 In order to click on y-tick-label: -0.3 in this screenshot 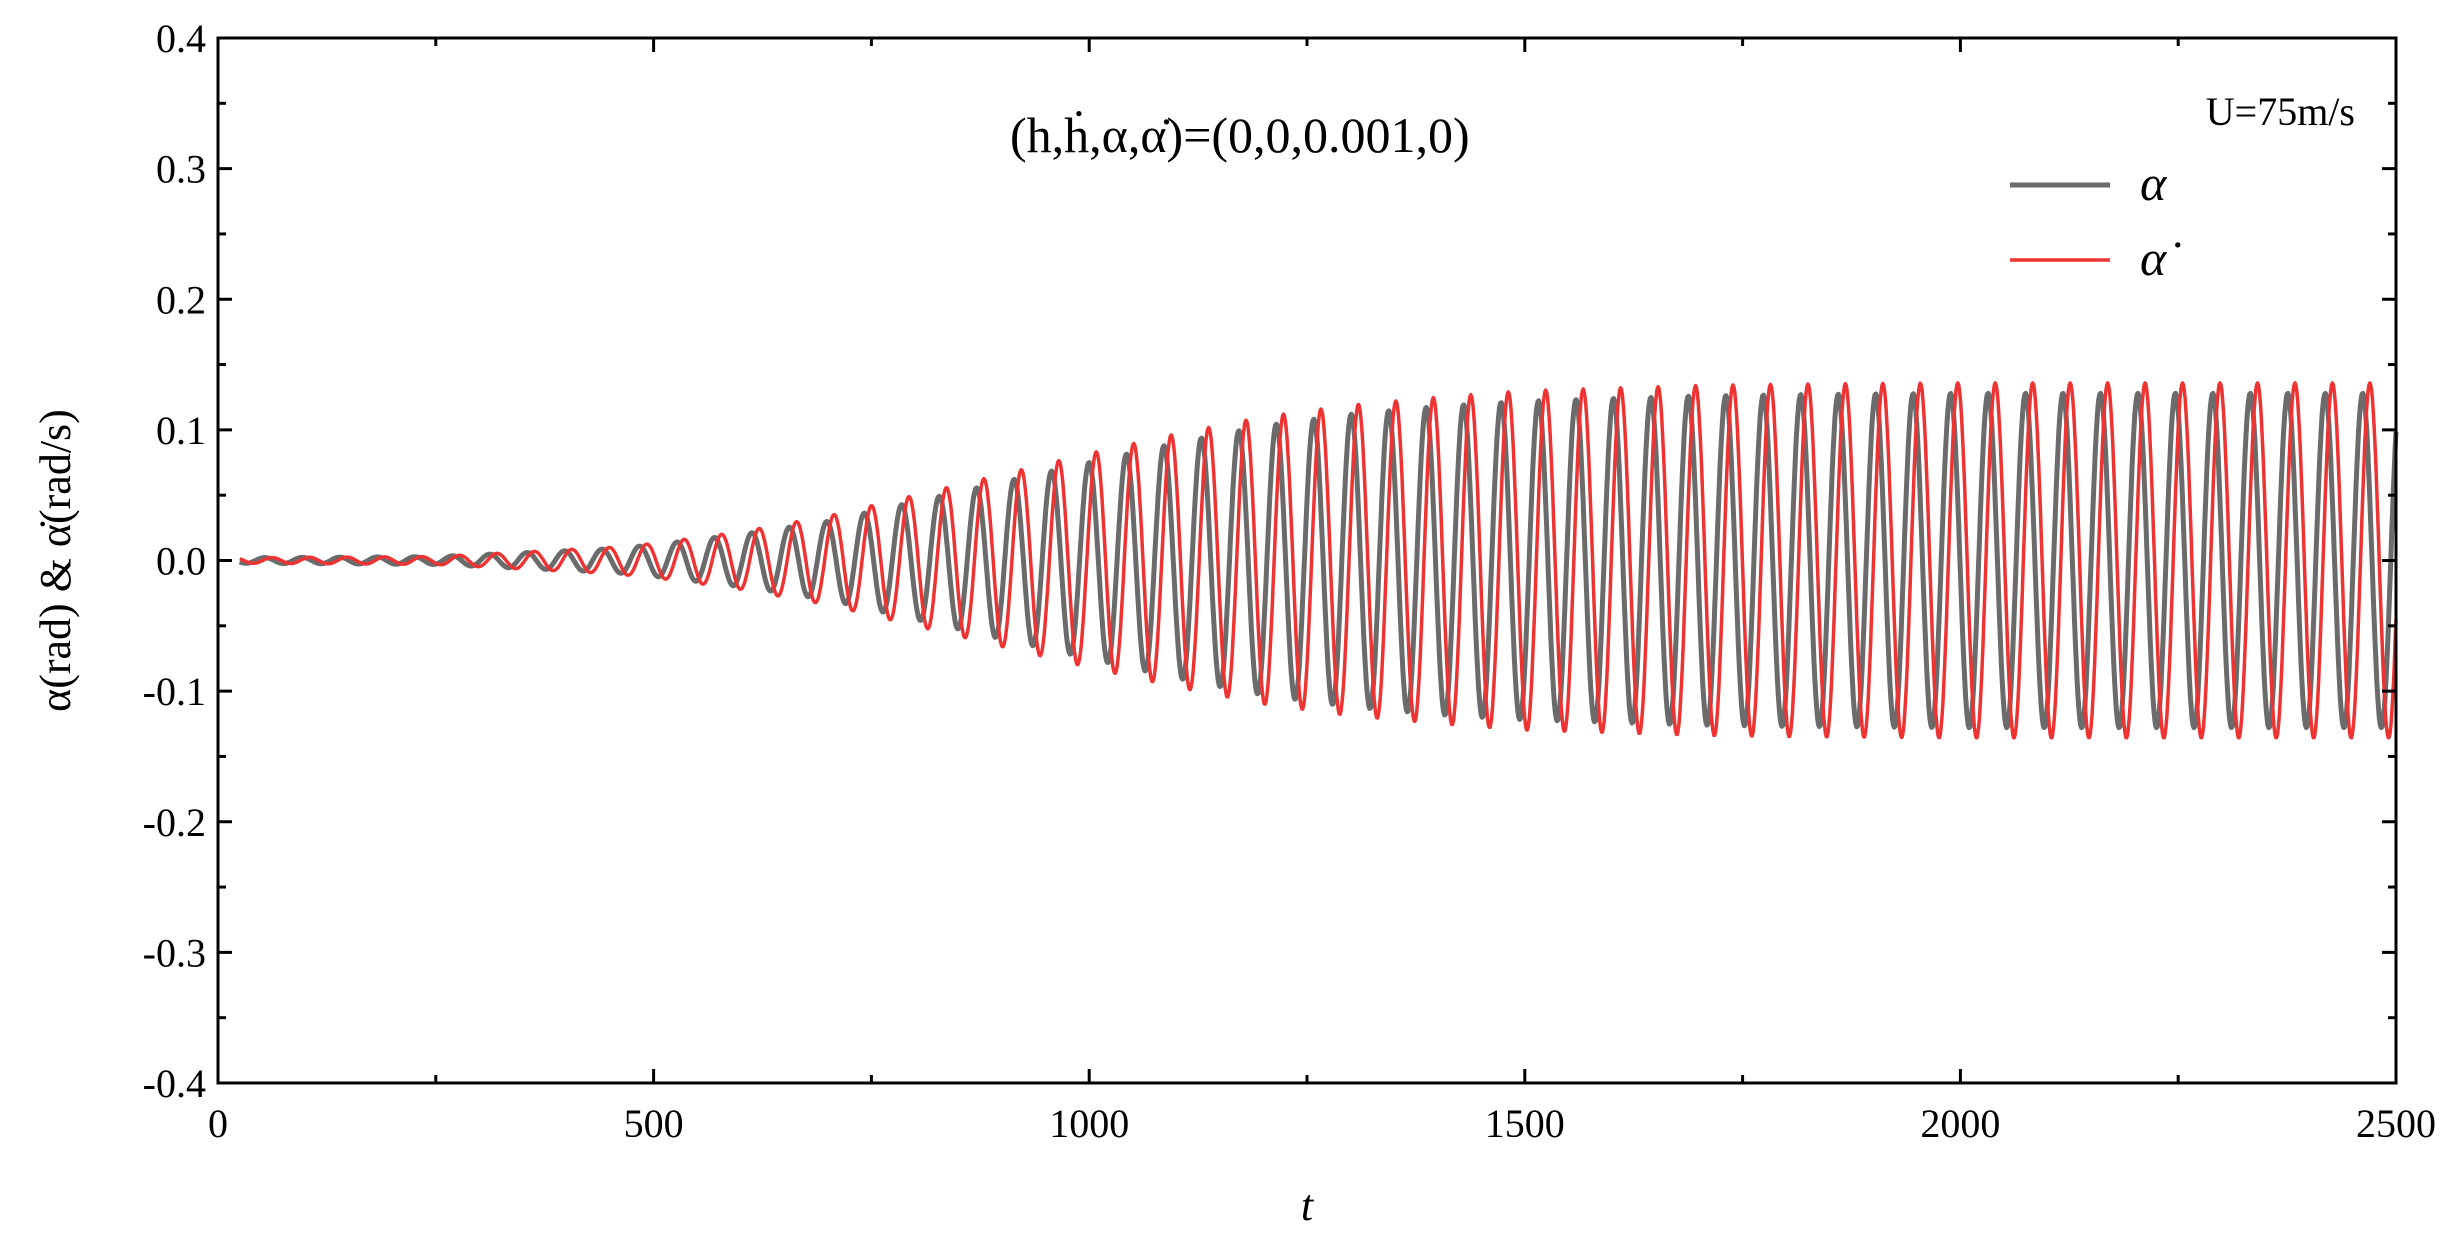, I will do `click(174, 952)`.